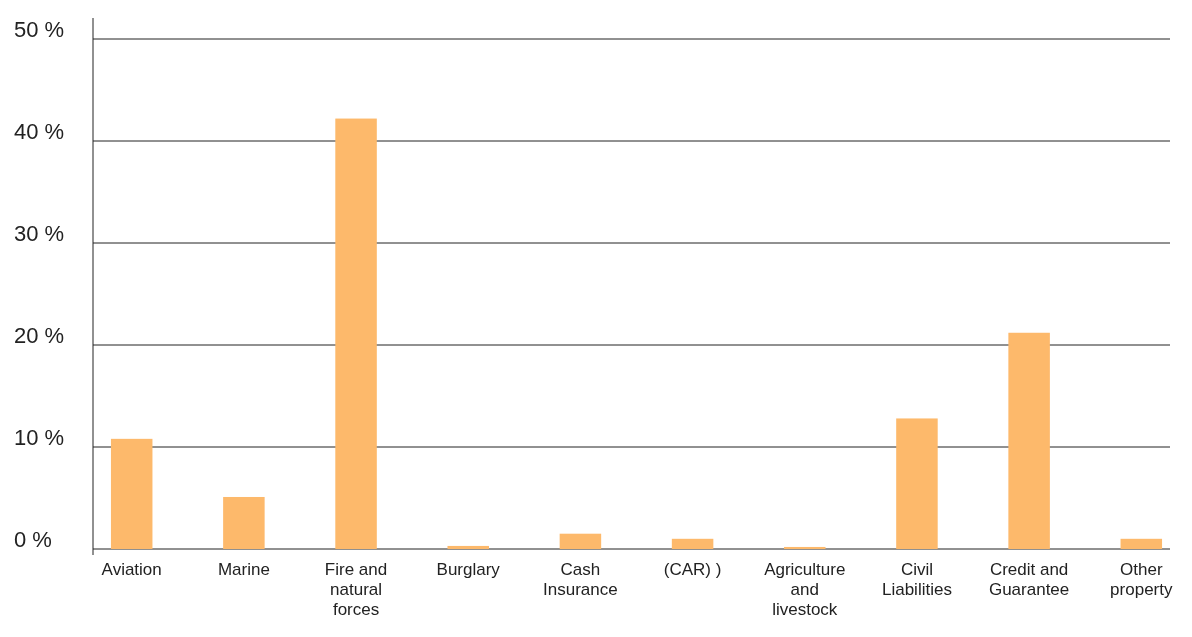 The width and height of the screenshot is (1192, 637). What do you see at coordinates (33, 539) in the screenshot?
I see `y-tick-label: 0 %` at bounding box center [33, 539].